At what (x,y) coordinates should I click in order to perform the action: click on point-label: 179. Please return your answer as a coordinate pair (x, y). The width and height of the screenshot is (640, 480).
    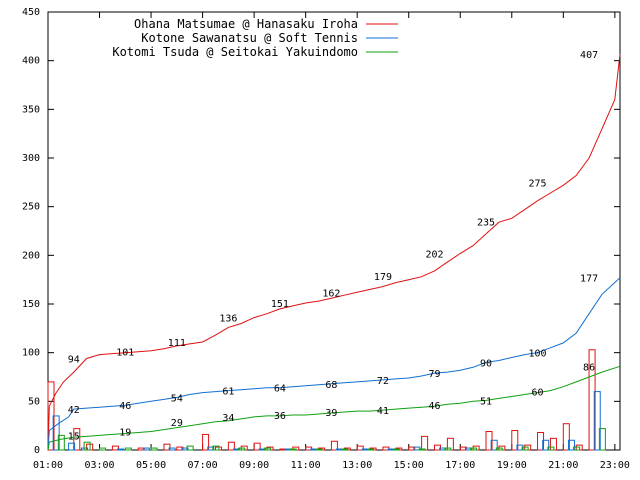
    Looking at the image, I should click on (383, 277).